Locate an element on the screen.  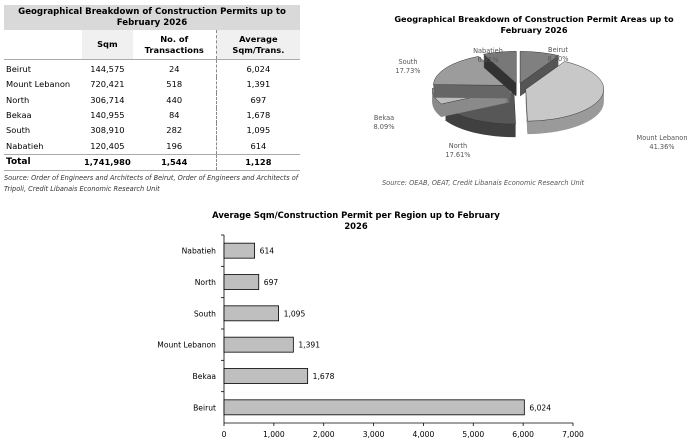
cell: 1,741,980 is located at coordinates (107, 162).